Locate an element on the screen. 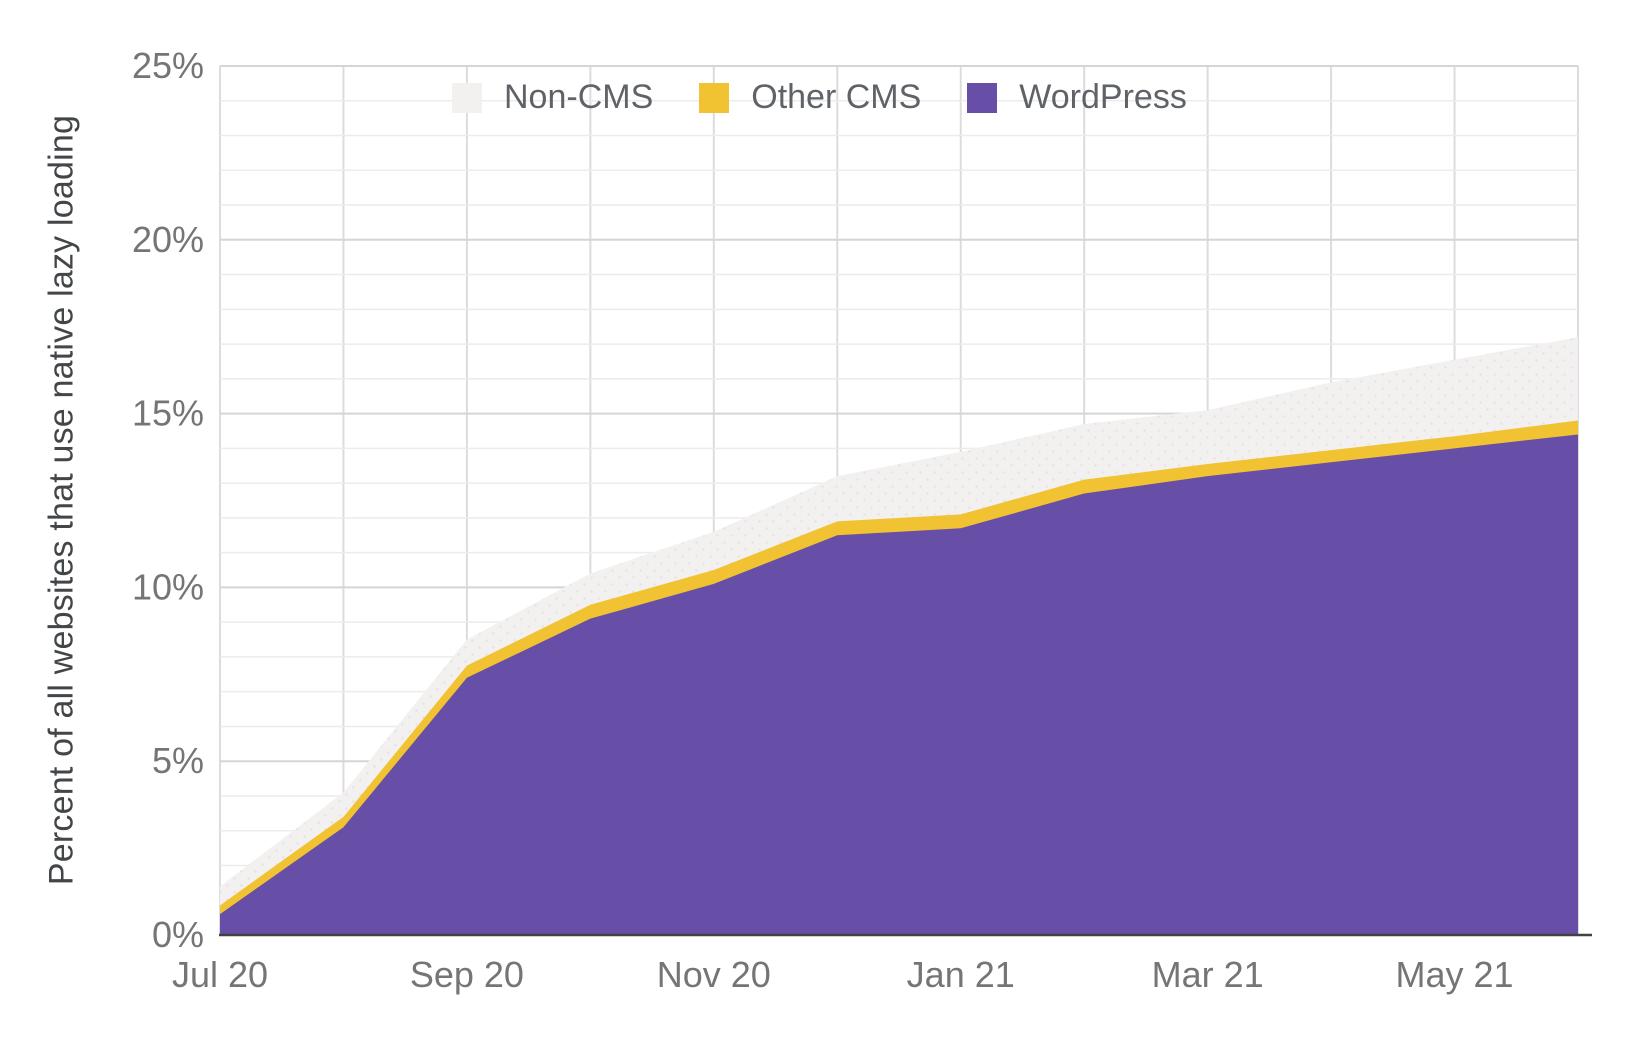 This screenshot has height=1040, width=1640. chart-legend: Non-CMS Other CMS WordPress is located at coordinates (819, 97).